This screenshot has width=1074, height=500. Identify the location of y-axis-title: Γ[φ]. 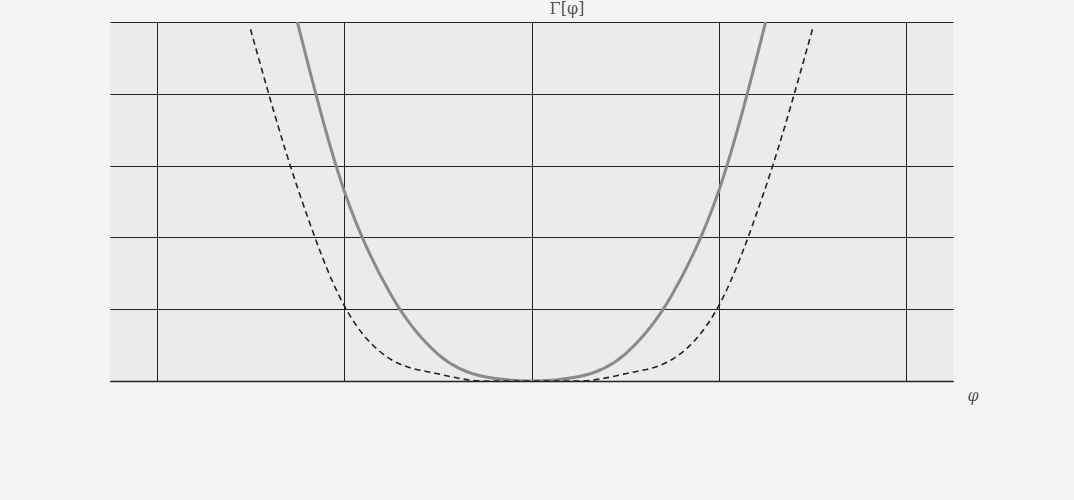
(567, 9).